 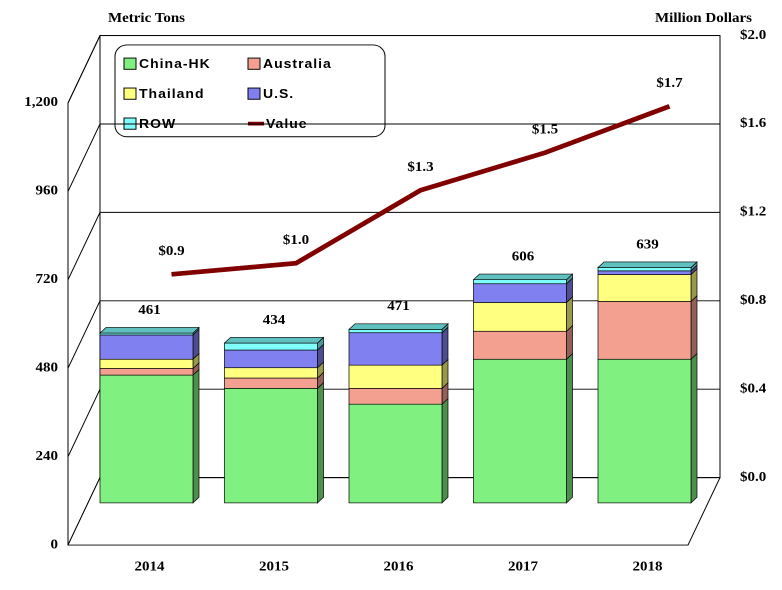 I want to click on value-label: $1.3, so click(x=420, y=166).